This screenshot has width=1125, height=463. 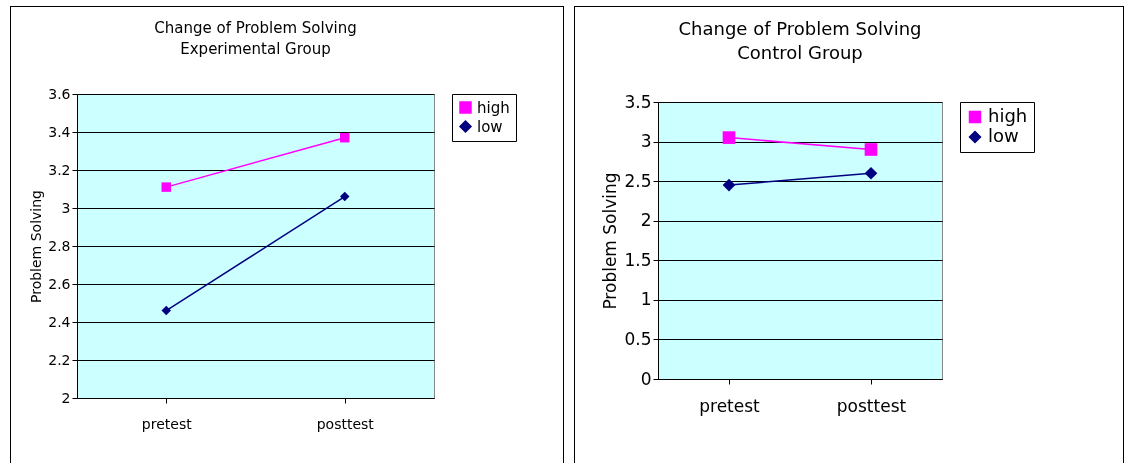 What do you see at coordinates (59, 359) in the screenshot?
I see `y-tick-label: 2.2` at bounding box center [59, 359].